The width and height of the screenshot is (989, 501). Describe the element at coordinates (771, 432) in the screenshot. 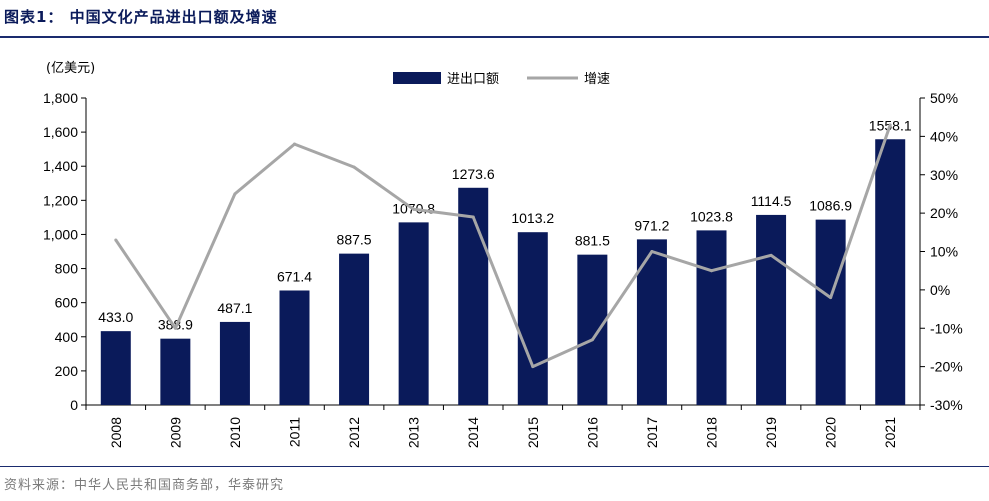

I see `x-tick-label: 2019` at that location.